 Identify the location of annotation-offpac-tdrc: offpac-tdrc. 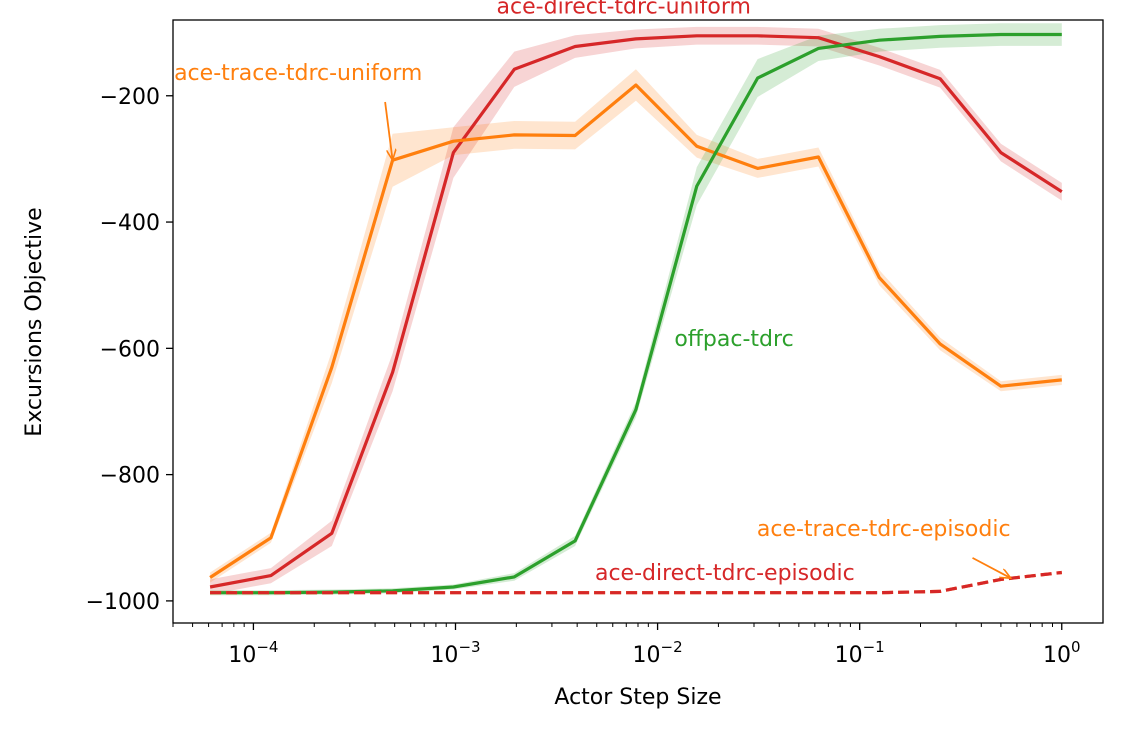
(733, 339).